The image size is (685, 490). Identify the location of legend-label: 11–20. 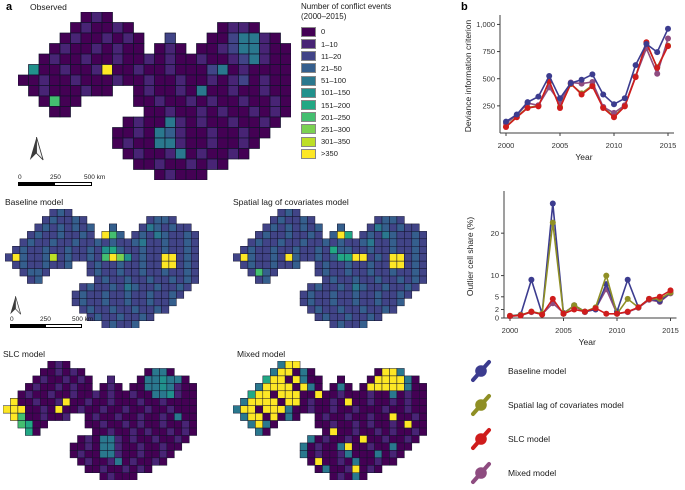
(331, 56).